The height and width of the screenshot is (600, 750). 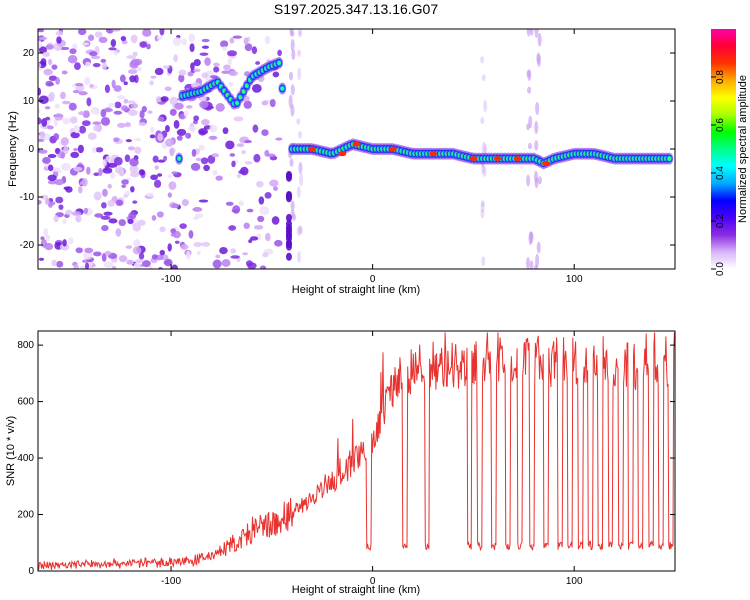 I want to click on snr-xtick-label: 100, so click(x=574, y=581).